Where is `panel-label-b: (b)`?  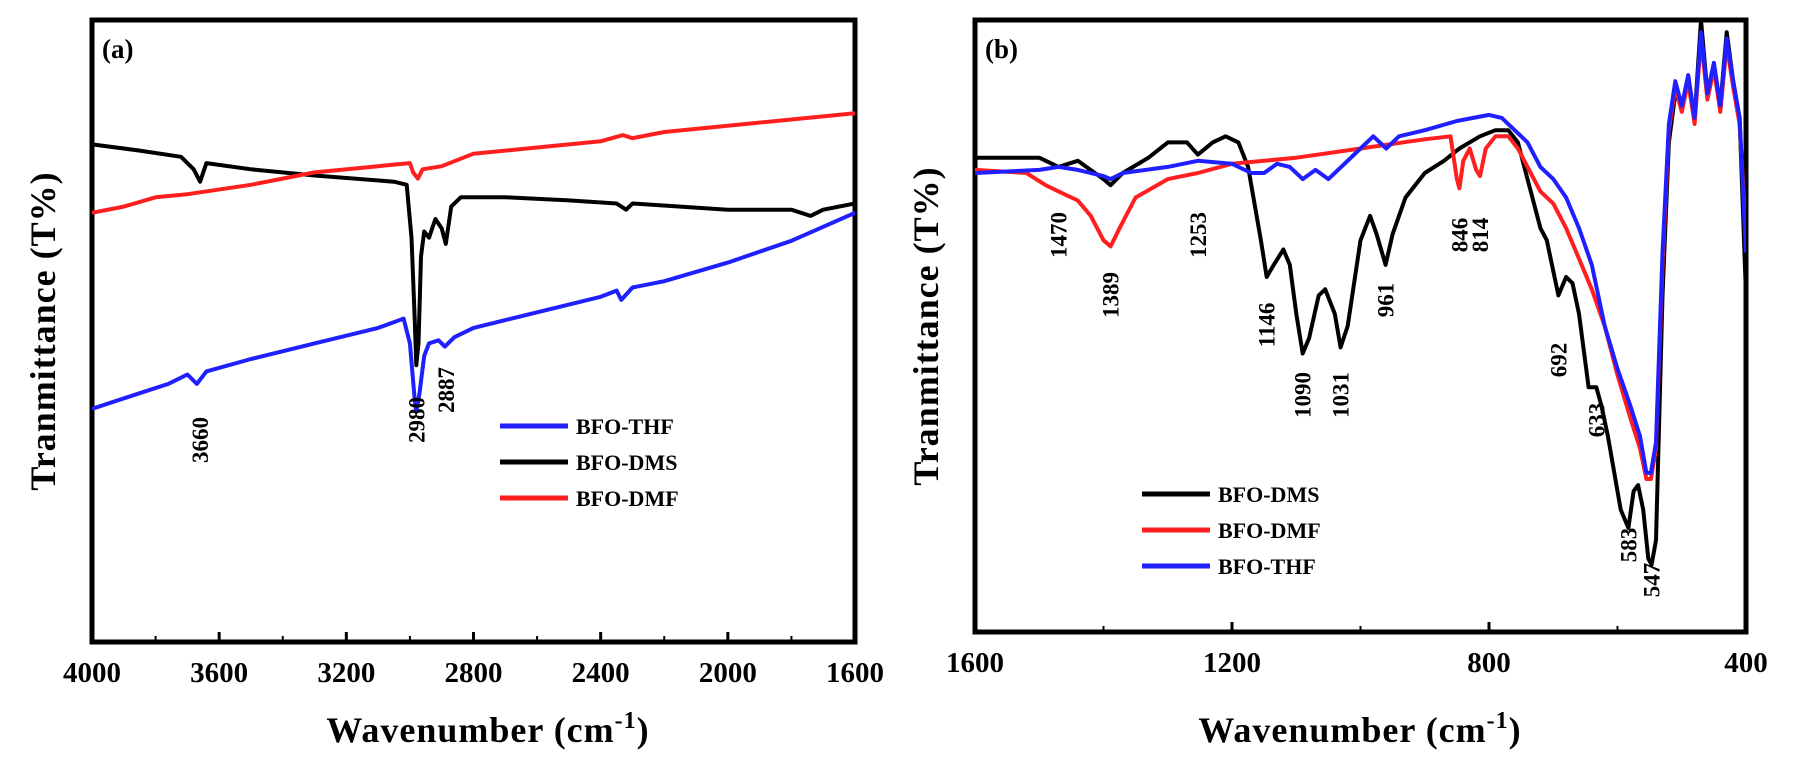 panel-label-b: (b) is located at coordinates (1001, 49).